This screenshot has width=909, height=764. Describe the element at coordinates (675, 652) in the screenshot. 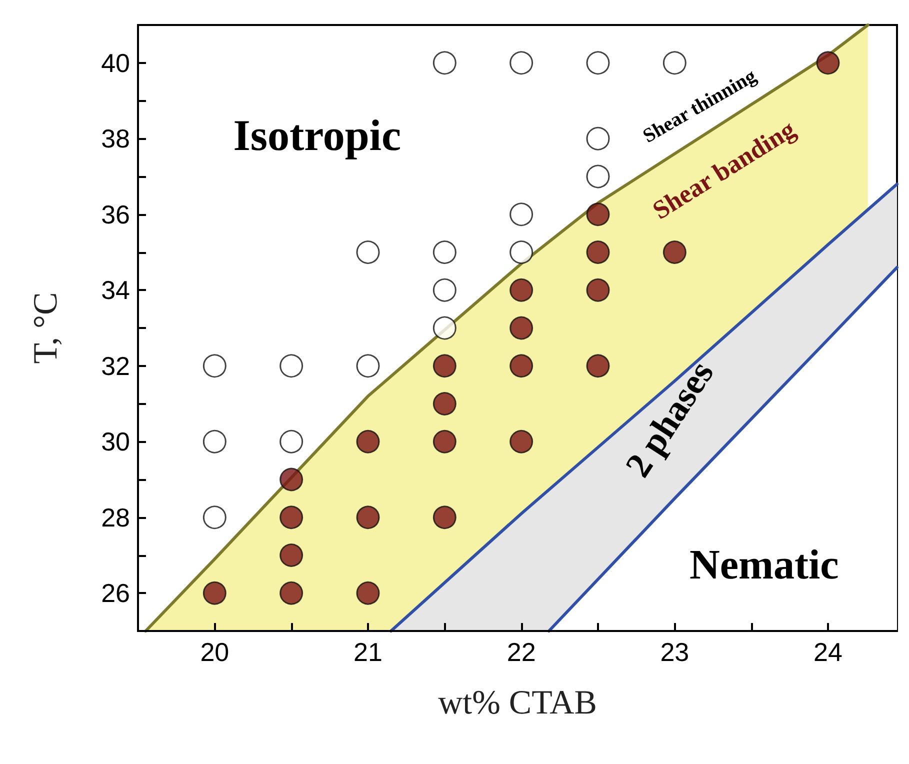

I see `x-tick-label: 23` at that location.